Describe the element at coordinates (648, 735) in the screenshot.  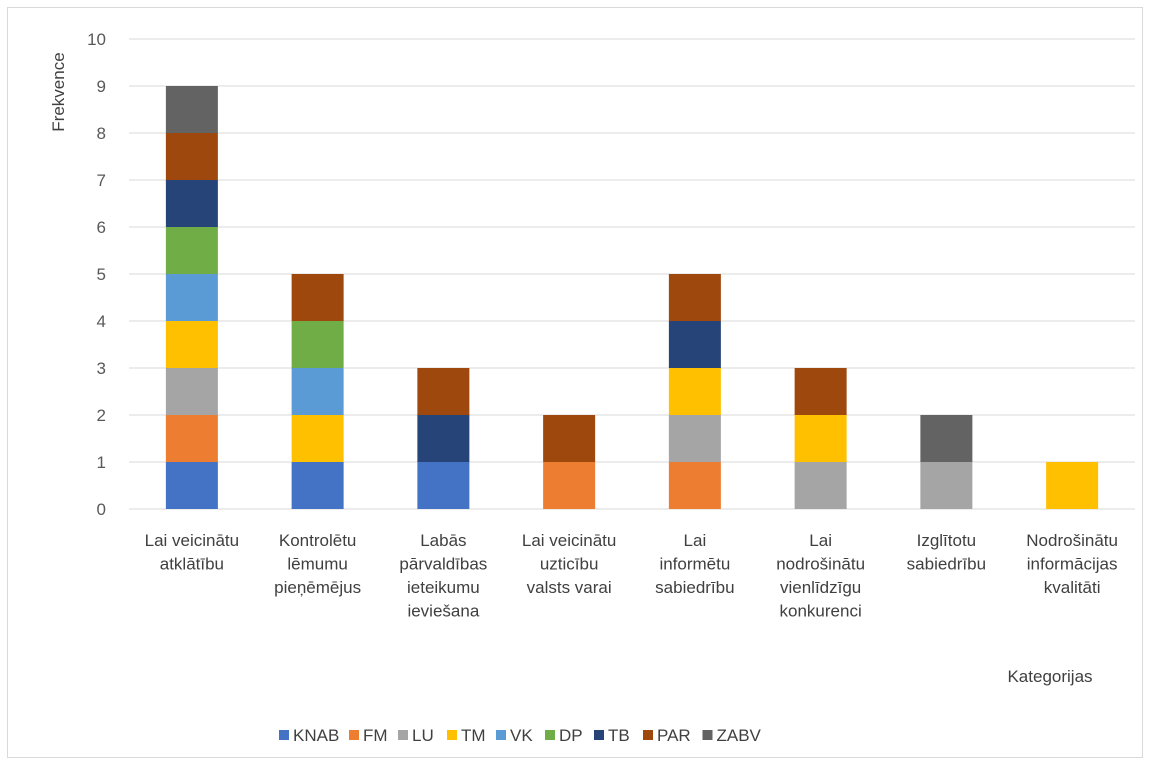
I see `legend-swatch-par` at that location.